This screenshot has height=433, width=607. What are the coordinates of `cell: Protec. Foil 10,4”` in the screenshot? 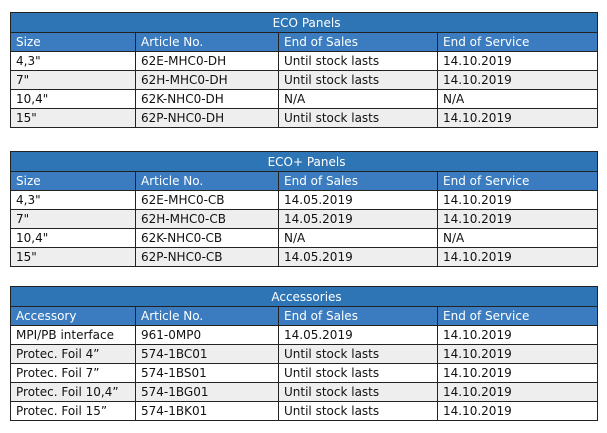 It's located at (73, 392).